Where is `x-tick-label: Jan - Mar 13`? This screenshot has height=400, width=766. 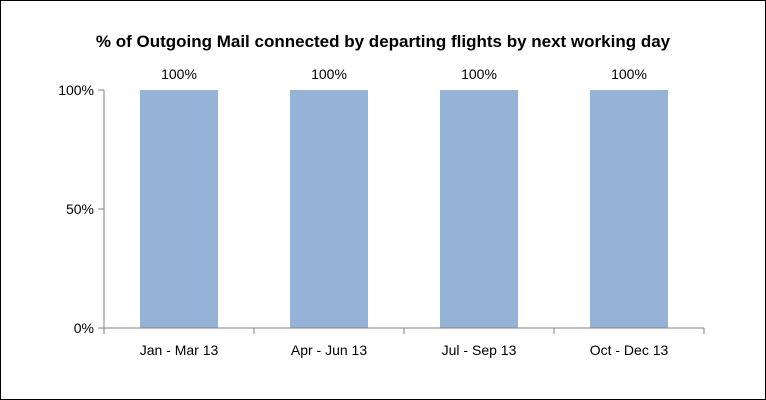 x-tick-label: Jan - Mar 13 is located at coordinates (179, 350).